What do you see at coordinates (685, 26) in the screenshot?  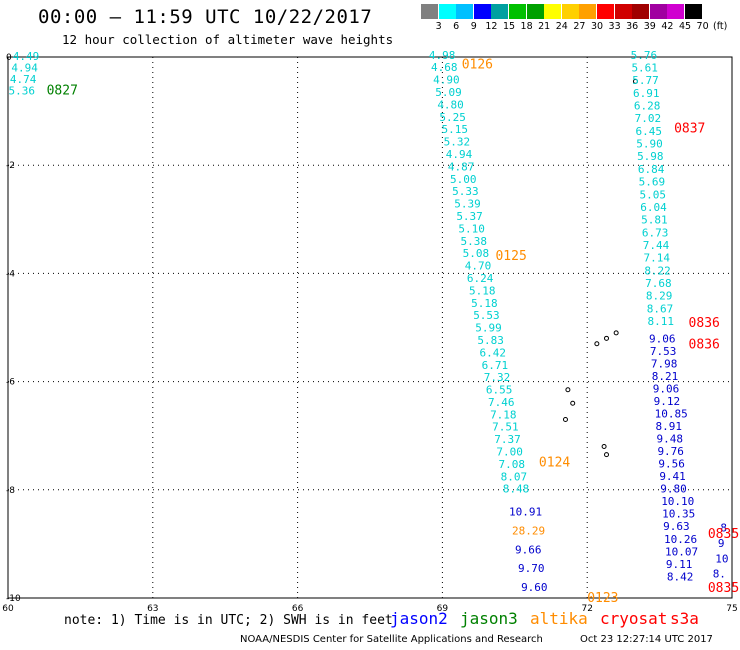 I see `scale-label: 45` at bounding box center [685, 26].